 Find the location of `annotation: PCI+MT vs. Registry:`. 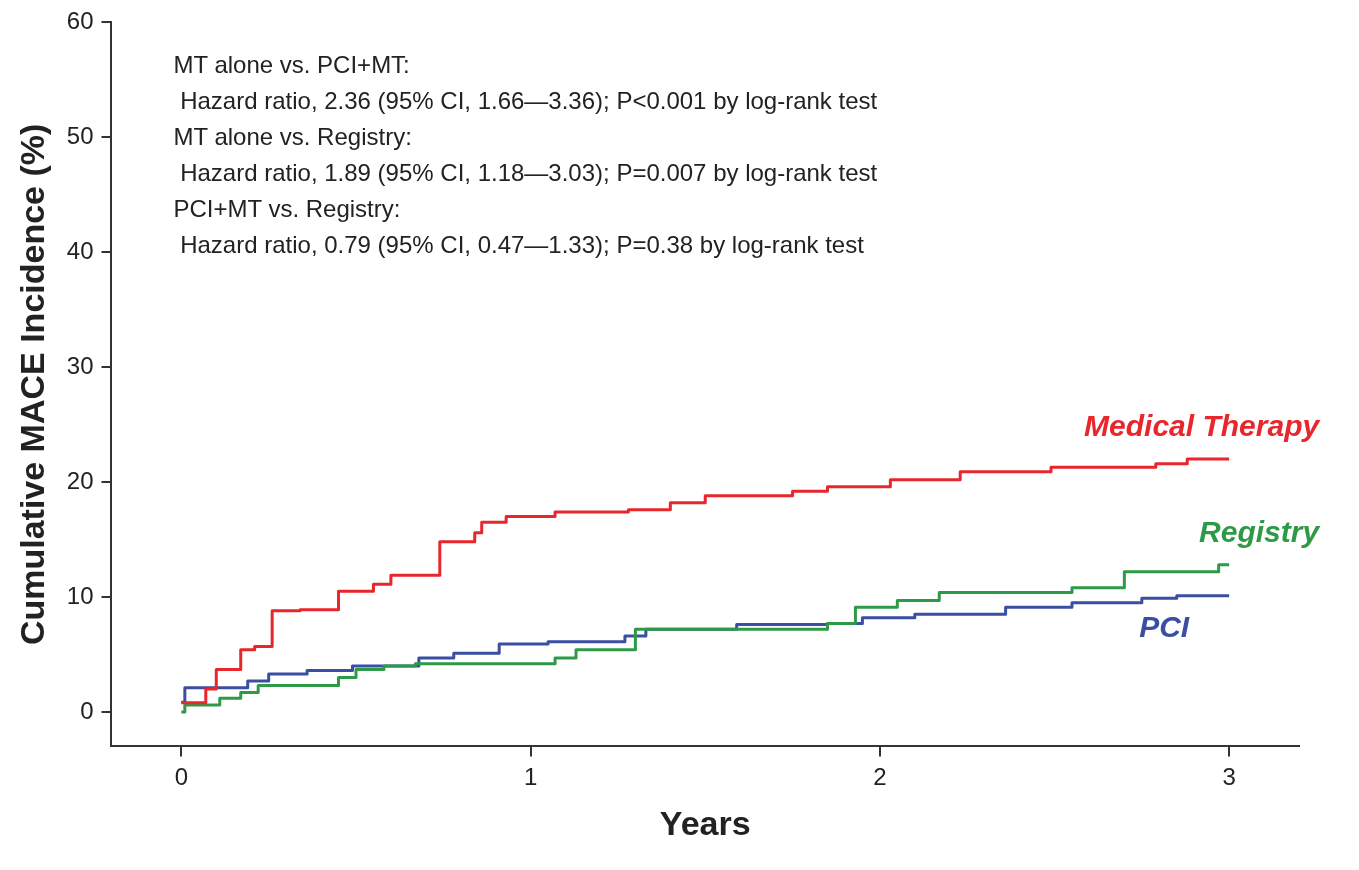

annotation: PCI+MT vs. Registry: is located at coordinates (287, 209).